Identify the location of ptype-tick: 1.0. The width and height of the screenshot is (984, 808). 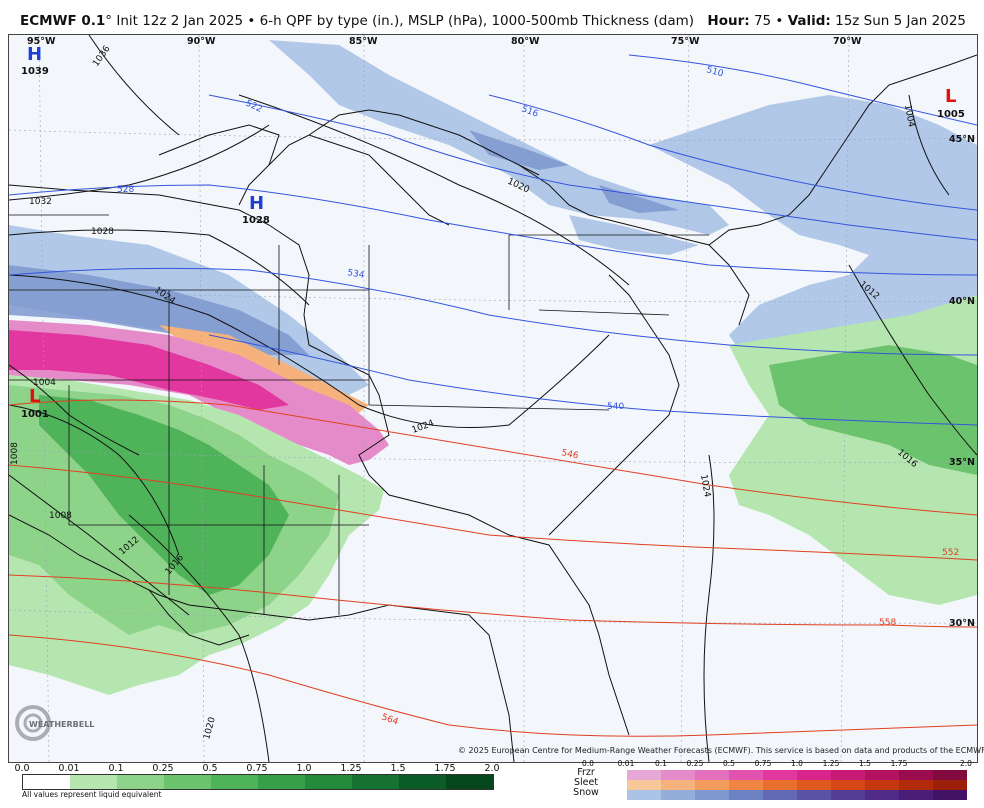
(797, 763).